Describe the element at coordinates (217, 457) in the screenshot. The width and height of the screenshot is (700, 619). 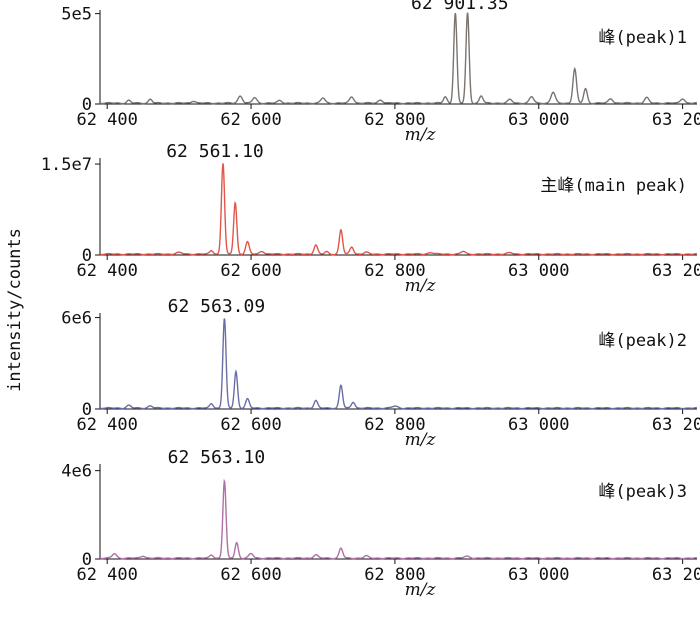
I see `peak-annotation: 62 563.10` at that location.